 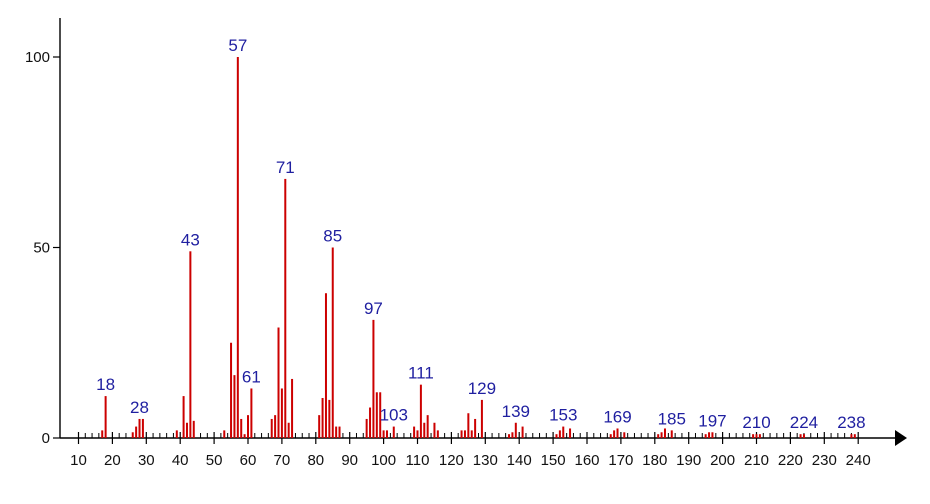 I want to click on x-tick-label: 90, so click(x=349, y=460).